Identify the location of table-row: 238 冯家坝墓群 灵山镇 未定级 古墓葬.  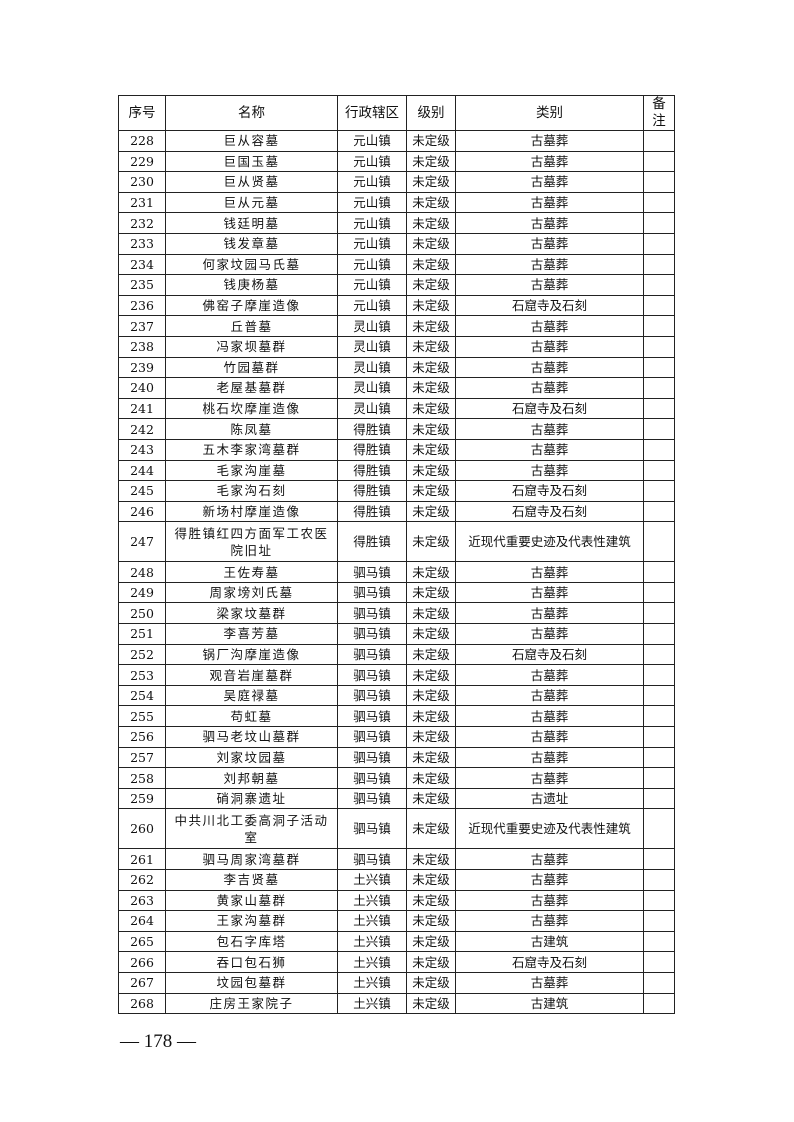
(396, 346).